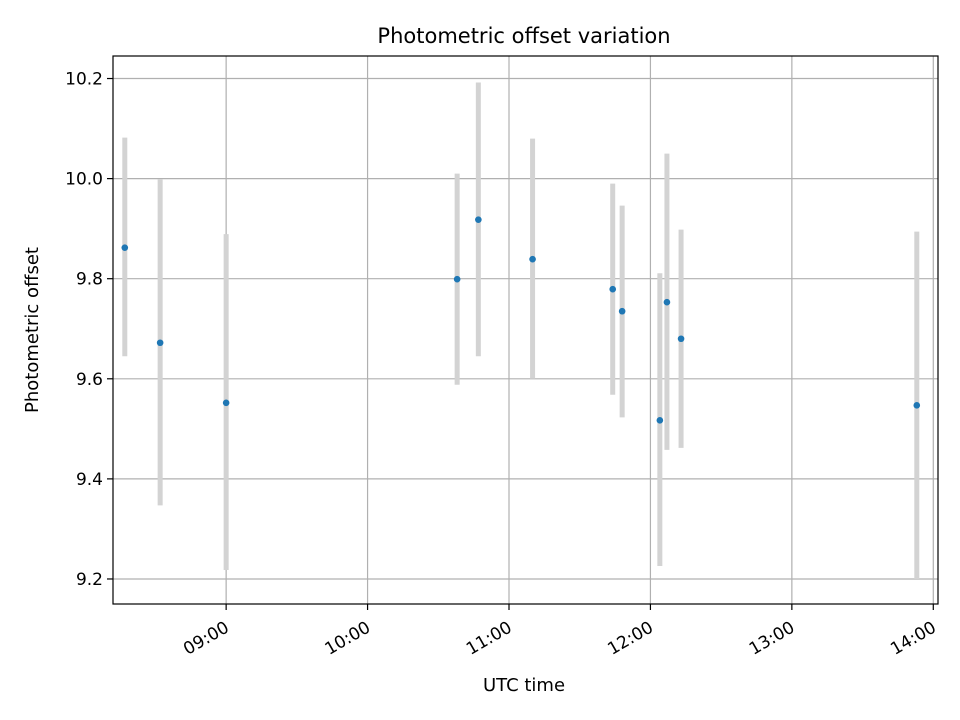 This screenshot has width=960, height=720. What do you see at coordinates (772, 639) in the screenshot?
I see `x-tick-label: 13:00` at bounding box center [772, 639].